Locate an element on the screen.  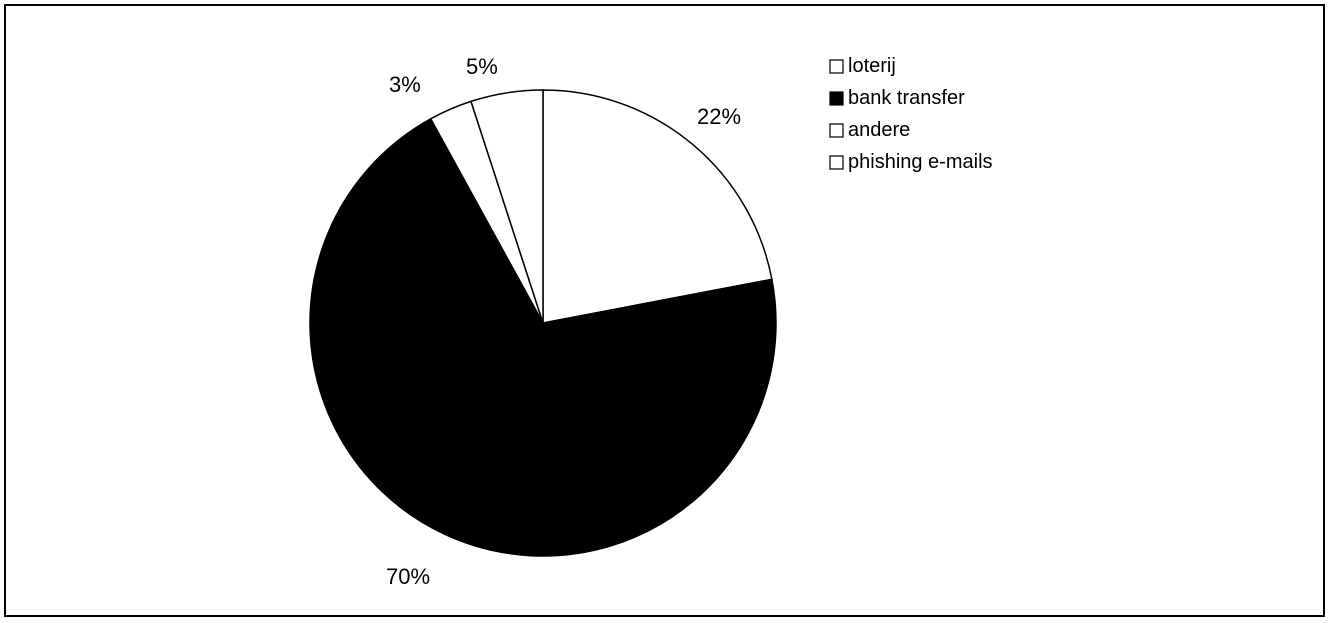
legend-swatch-bank-transfer is located at coordinates (836, 98).